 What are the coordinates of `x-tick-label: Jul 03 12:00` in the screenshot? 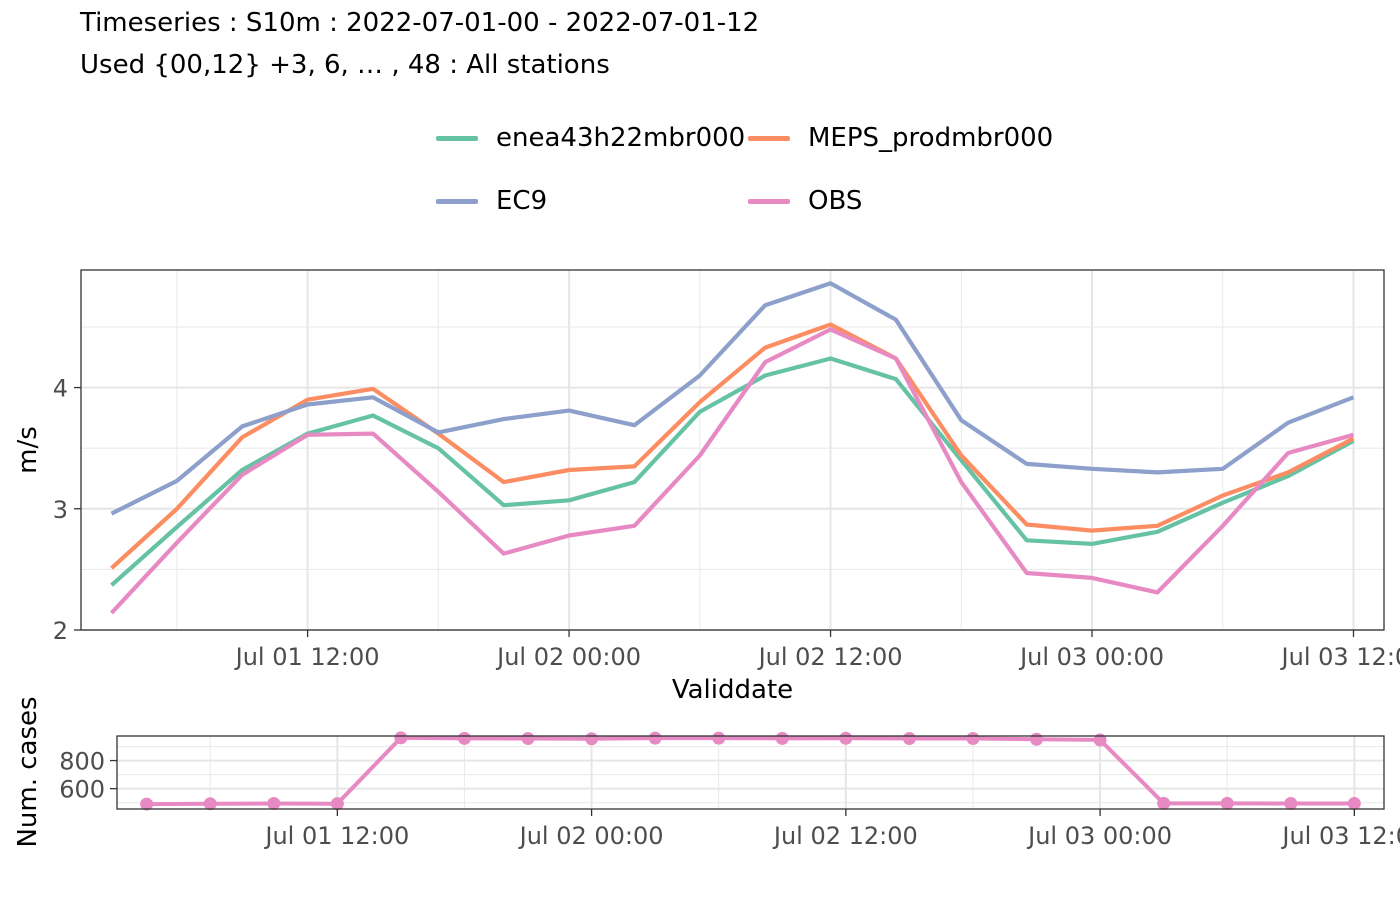 It's located at (1340, 657).